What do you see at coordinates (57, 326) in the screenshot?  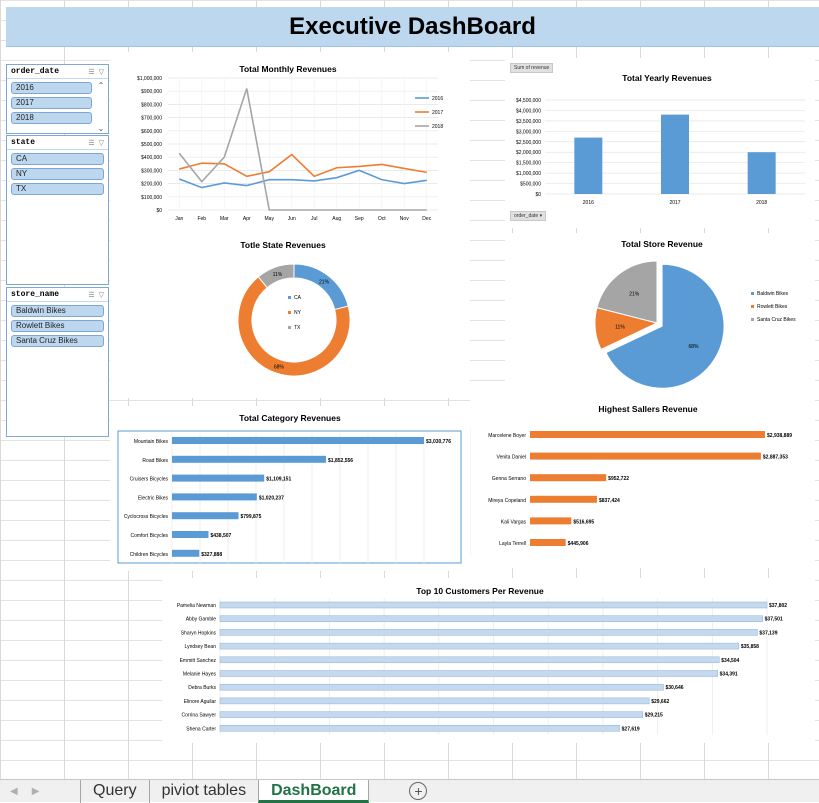 I see `slicer-item-rowlett: Rowlett Bikes` at bounding box center [57, 326].